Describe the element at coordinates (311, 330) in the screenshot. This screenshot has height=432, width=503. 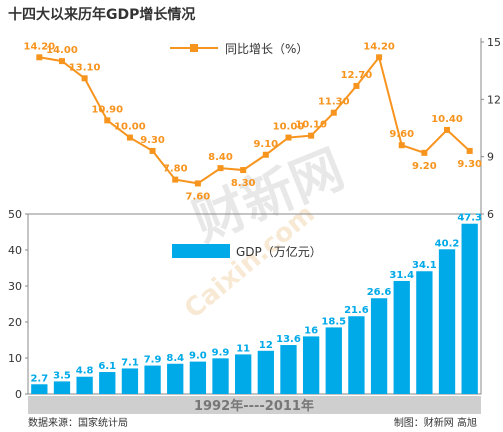
I see `gdp-bar-label: 16` at that location.